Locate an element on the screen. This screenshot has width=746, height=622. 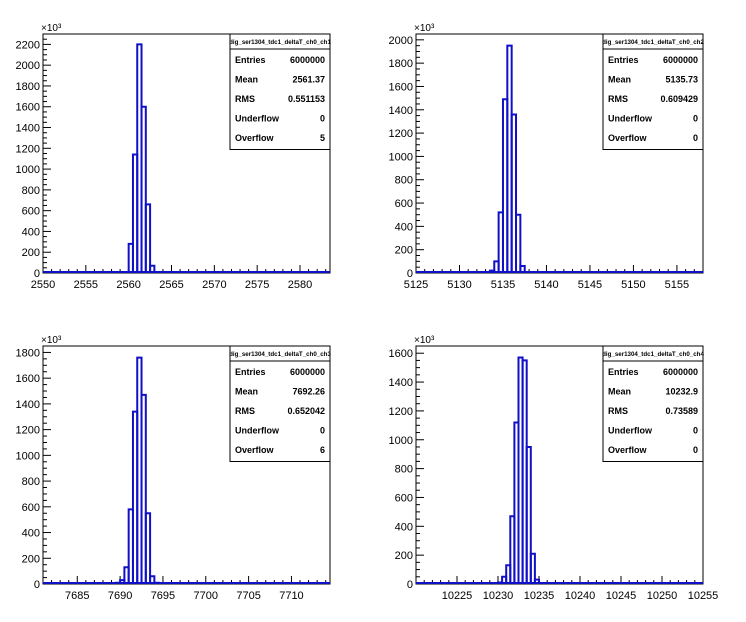
stats-box-title: dig_ser1304_tdc1_deltaT_ch0_ch3 is located at coordinates (280, 354).